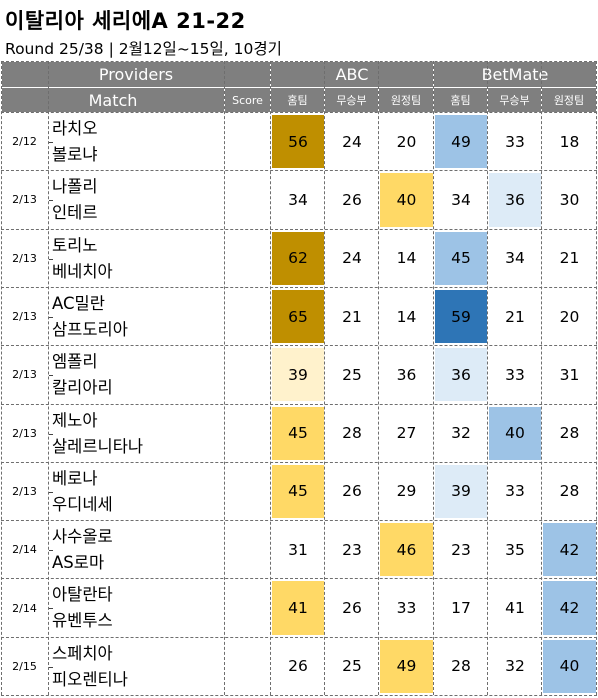 Image resolution: width=598 pixels, height=698 pixels. What do you see at coordinates (569, 374) in the screenshot?
I see `betmate-away-prob: 31` at bounding box center [569, 374].